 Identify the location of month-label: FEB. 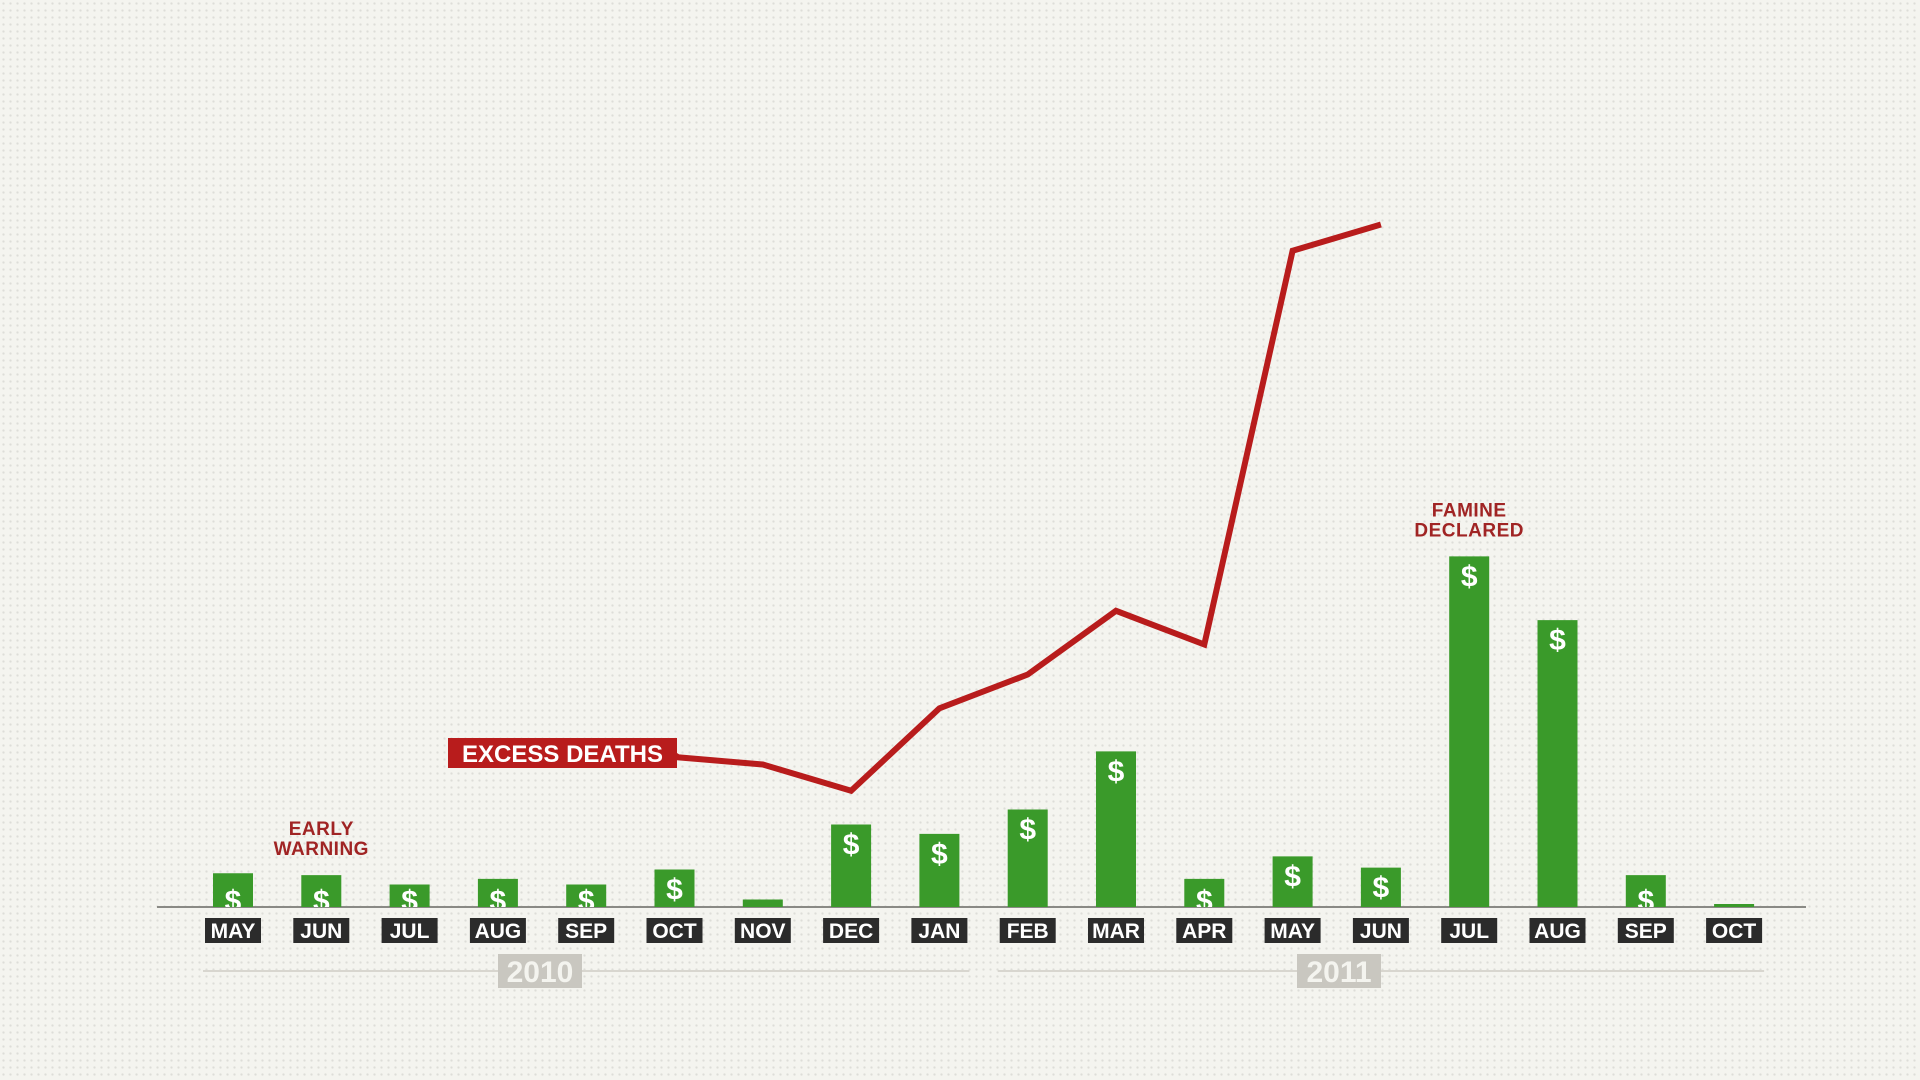
(1028, 931).